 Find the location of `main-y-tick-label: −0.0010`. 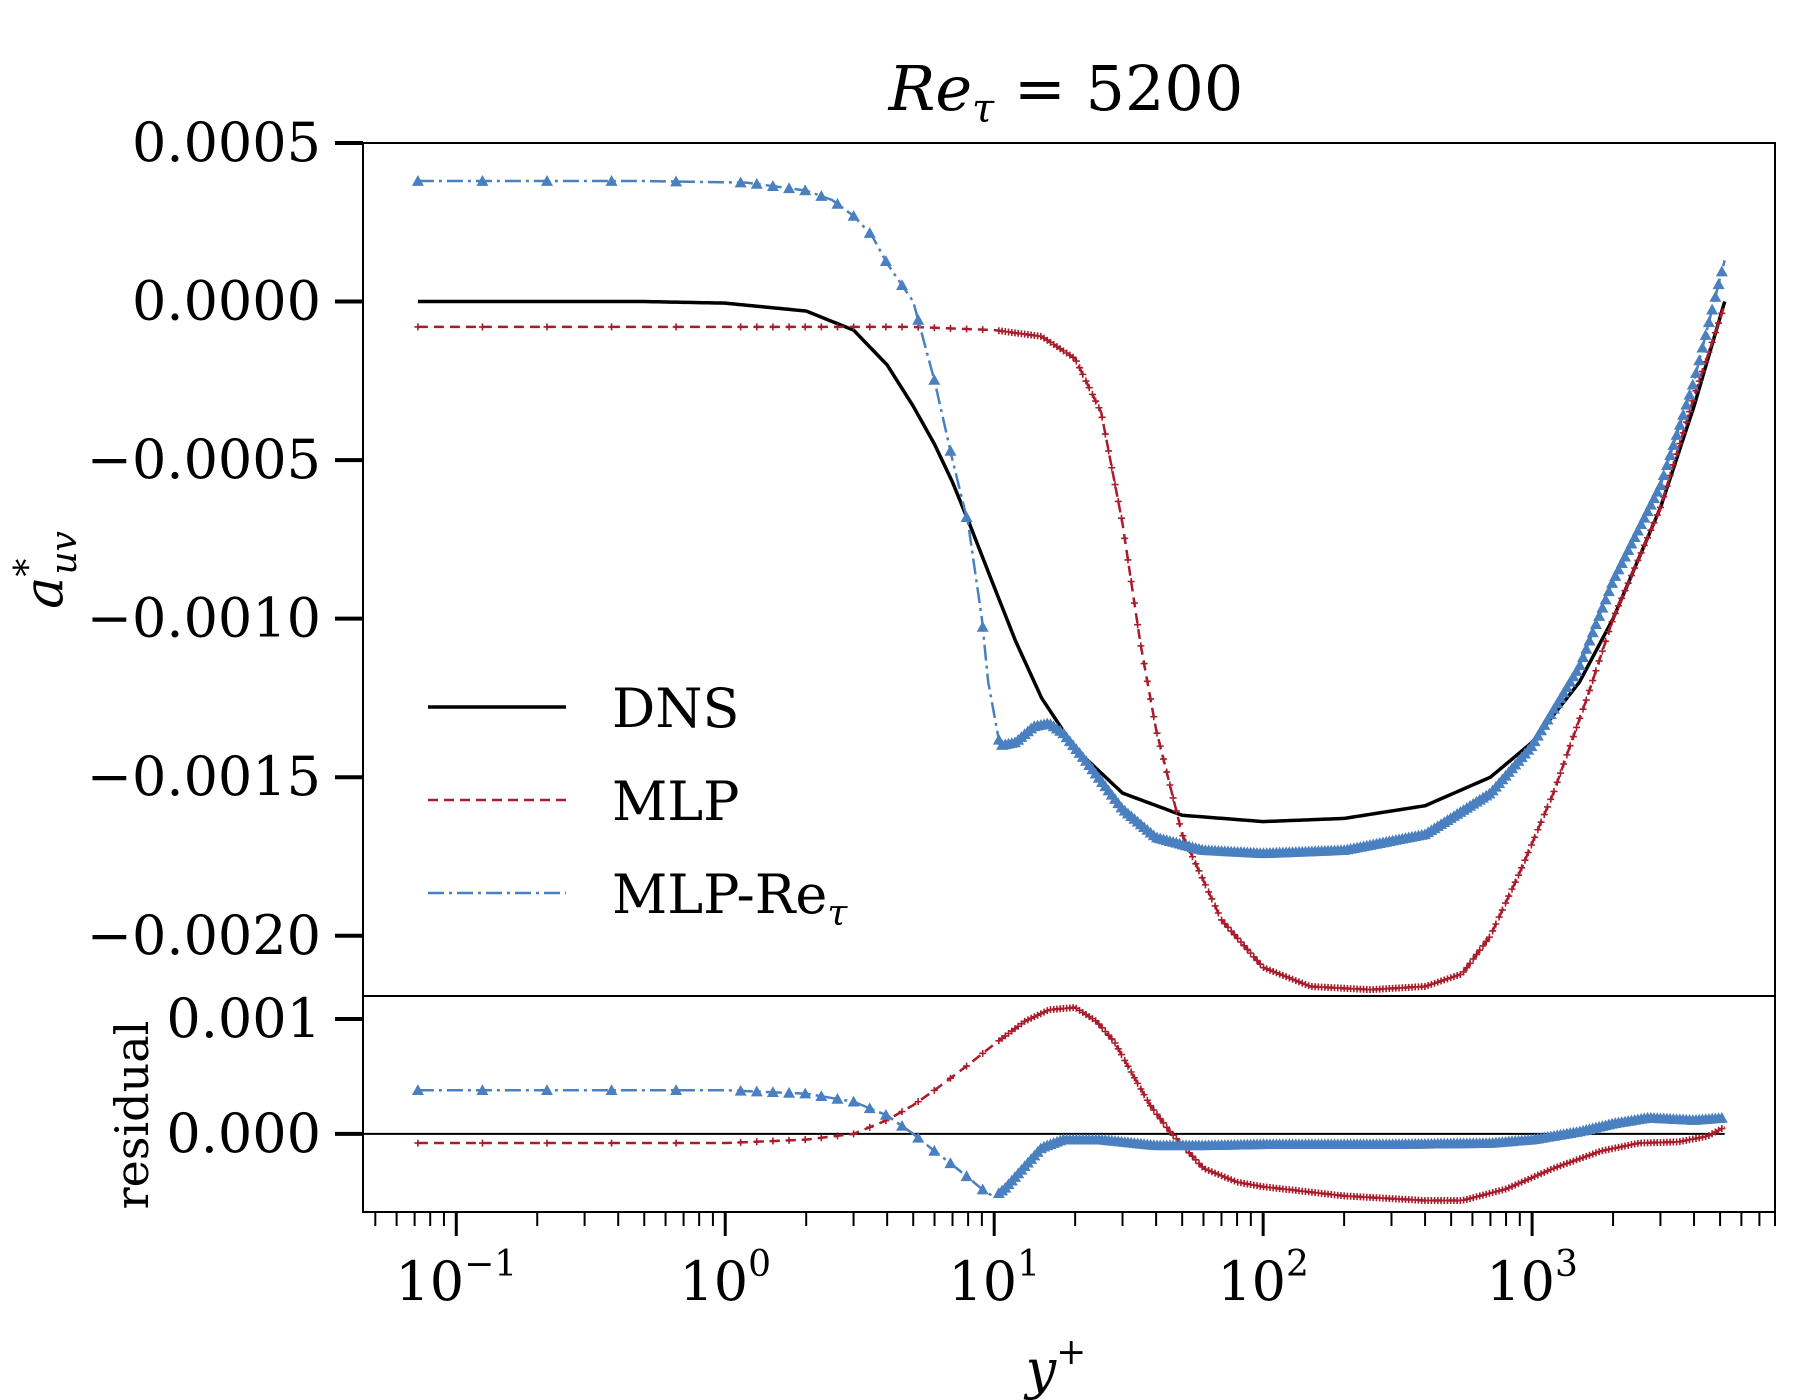

main-y-tick-label: −0.0010 is located at coordinates (204, 618).